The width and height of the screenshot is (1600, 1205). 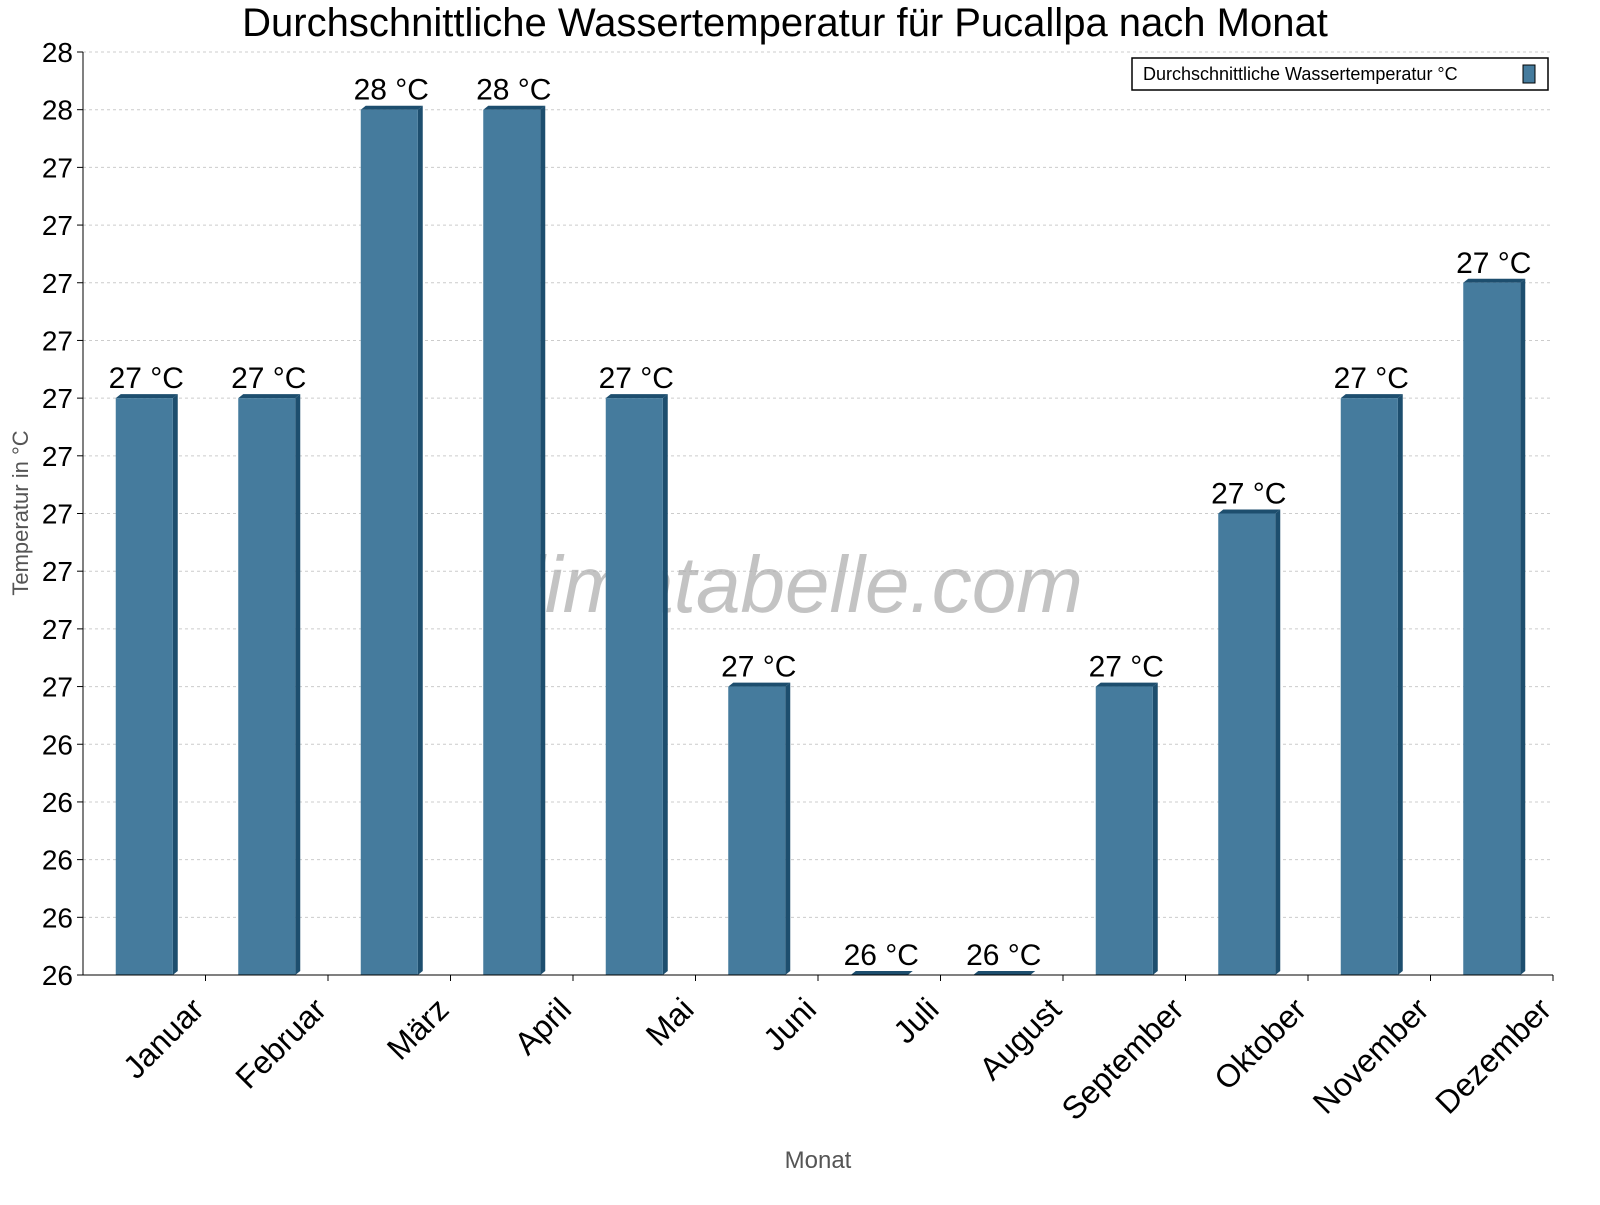 I want to click on x-tick-label: November, so click(x=1371, y=1056).